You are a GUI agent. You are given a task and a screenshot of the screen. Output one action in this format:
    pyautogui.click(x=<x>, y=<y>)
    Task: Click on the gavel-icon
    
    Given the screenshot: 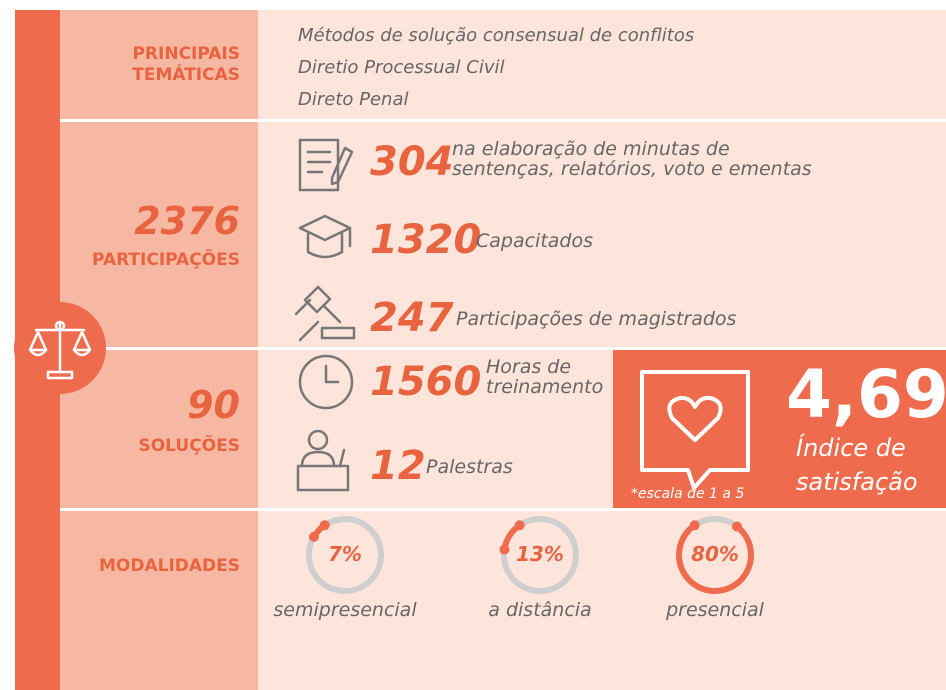 What is the action you would take?
    pyautogui.click(x=325, y=313)
    